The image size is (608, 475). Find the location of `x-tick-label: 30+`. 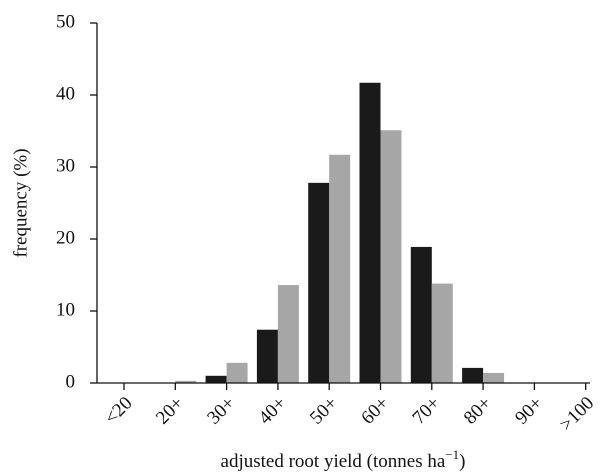

x-tick-label: 30+ is located at coordinates (221, 411).